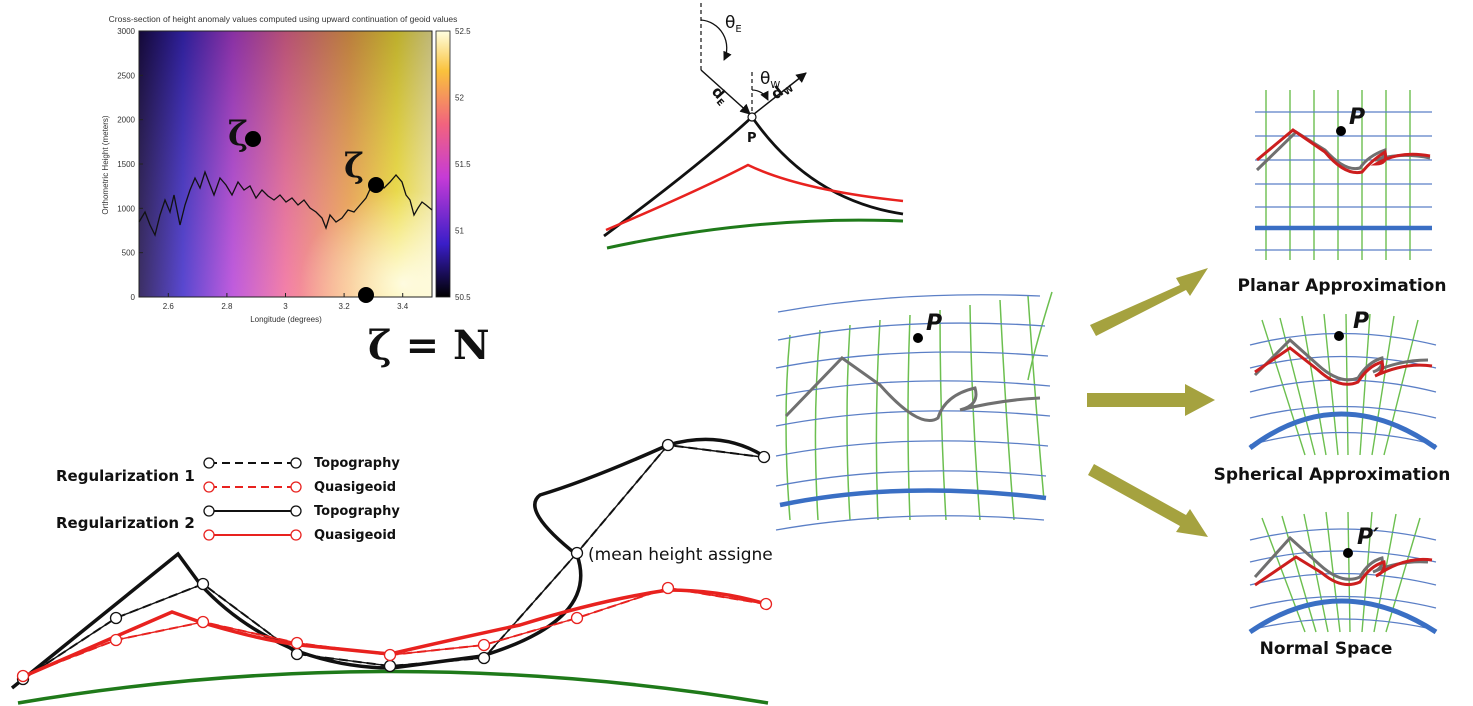 The image size is (1473, 706). Describe the element at coordinates (1342, 193) in the screenshot. I see `planar-grid: P Planar Approximation` at that location.